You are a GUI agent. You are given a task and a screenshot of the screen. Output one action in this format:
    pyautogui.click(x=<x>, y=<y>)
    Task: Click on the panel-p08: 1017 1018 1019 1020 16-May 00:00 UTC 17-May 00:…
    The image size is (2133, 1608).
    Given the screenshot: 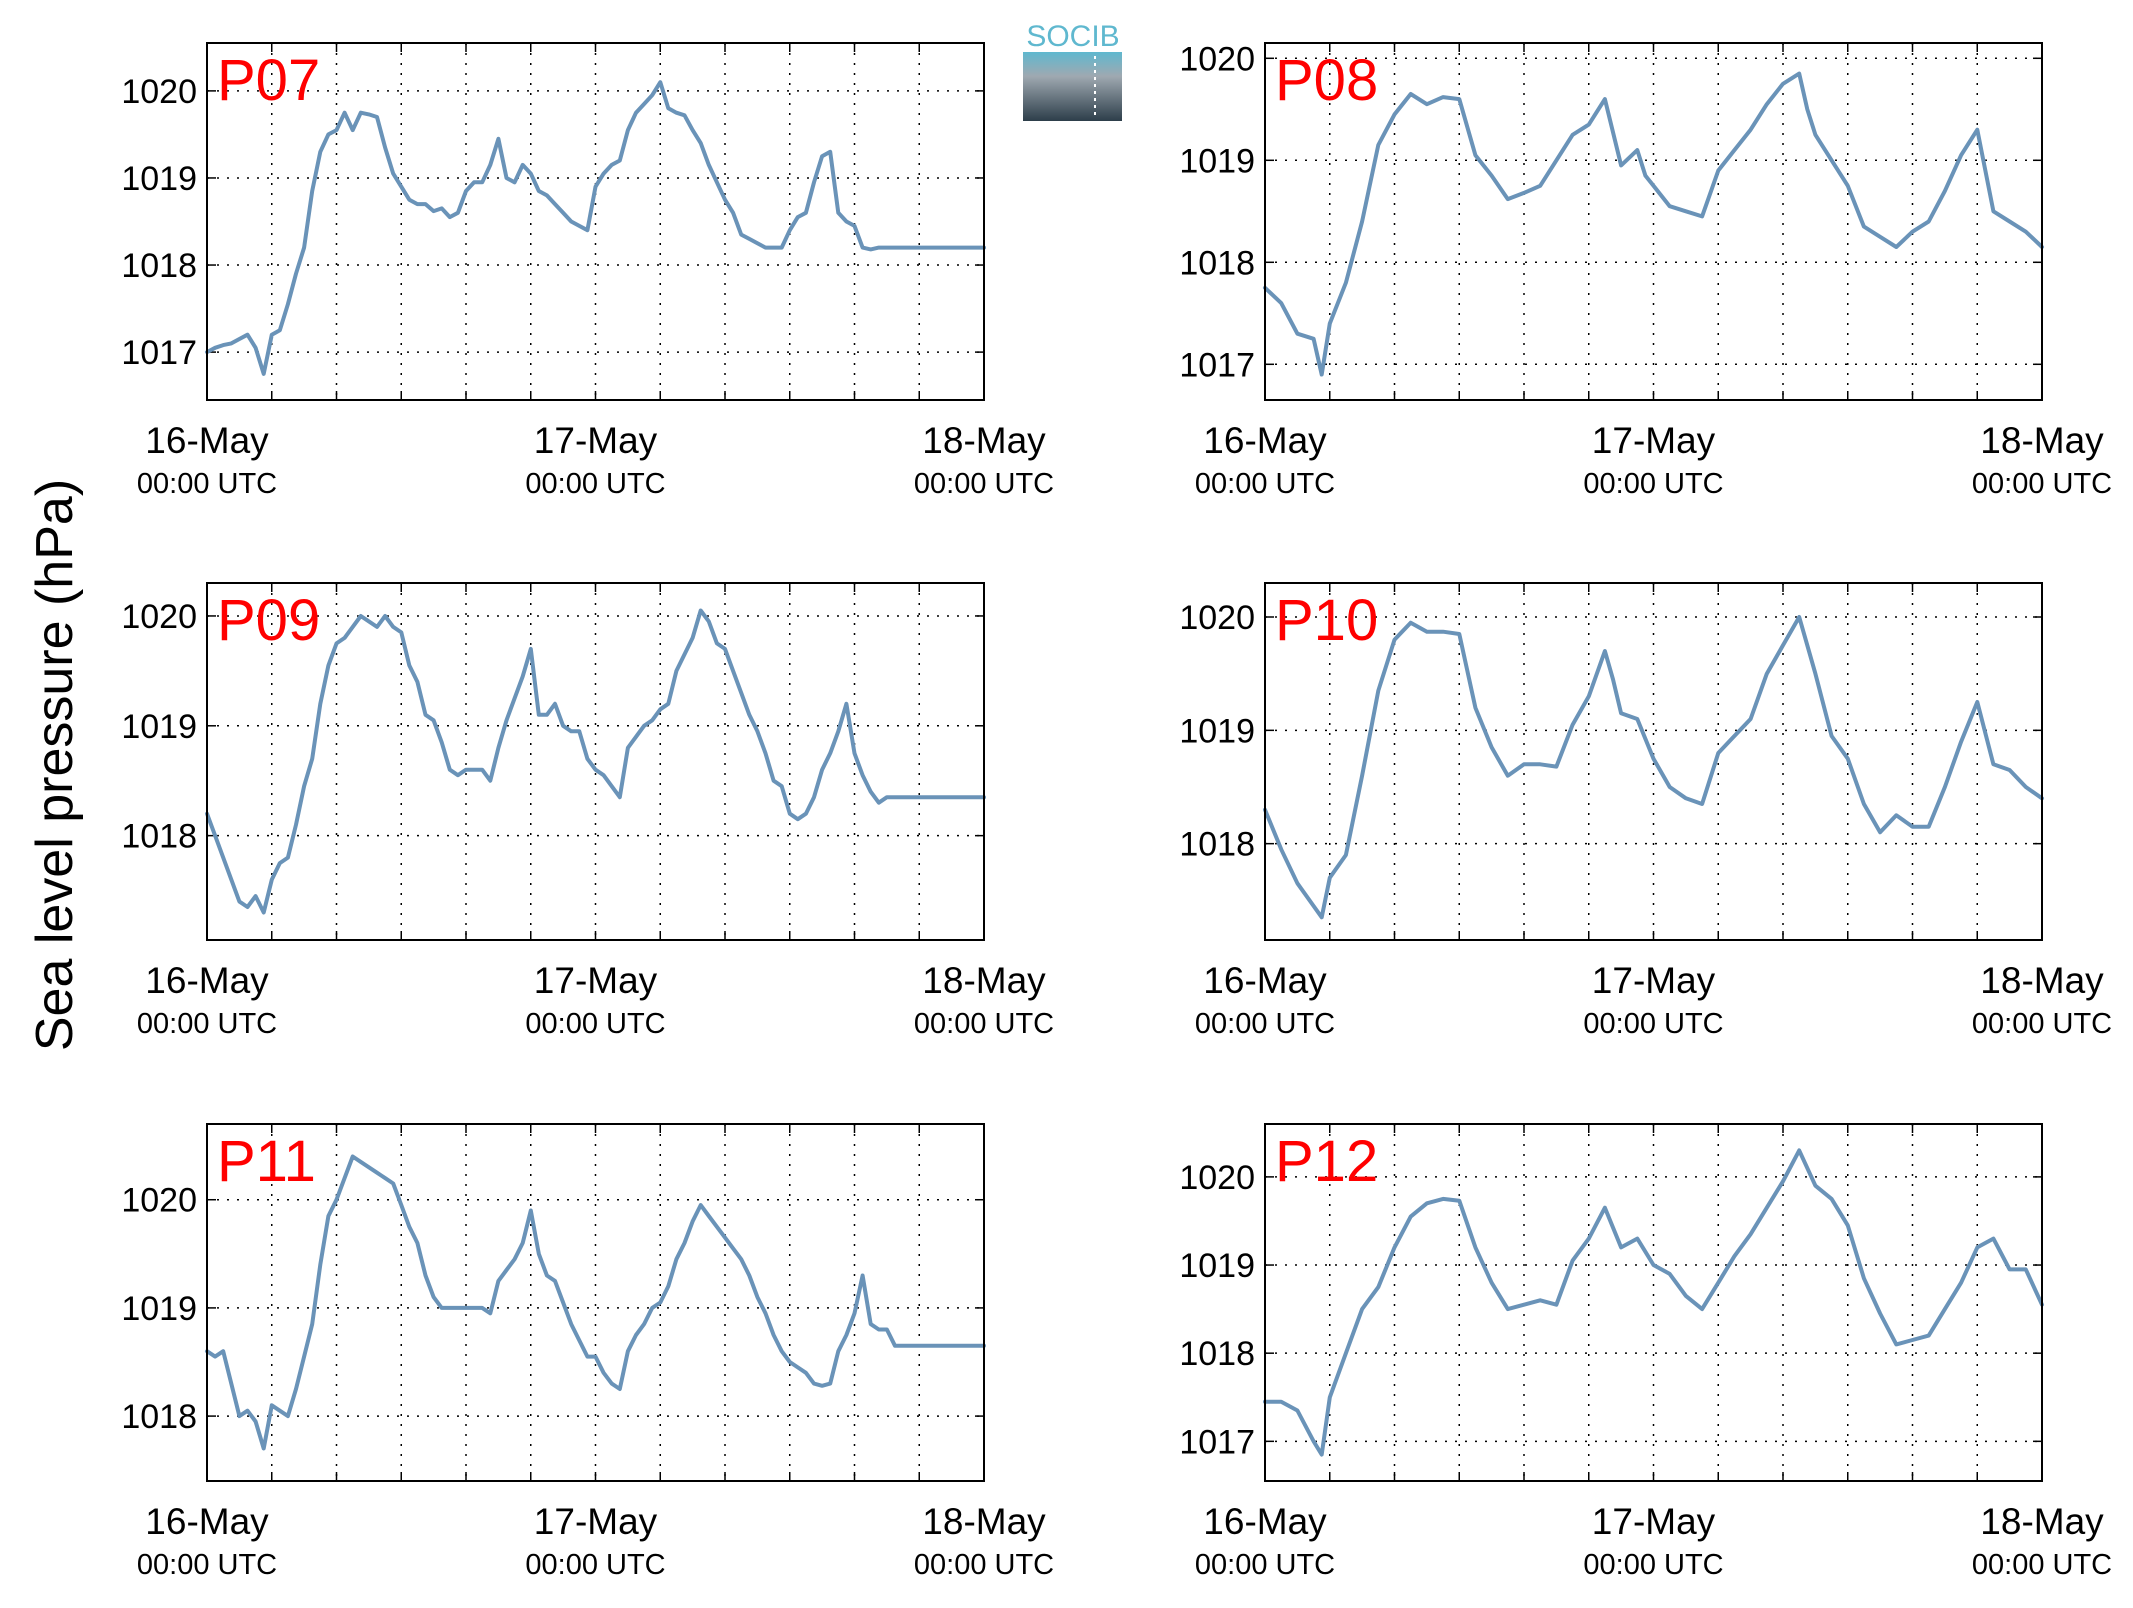 What is the action you would take?
    pyautogui.click(x=1645, y=270)
    